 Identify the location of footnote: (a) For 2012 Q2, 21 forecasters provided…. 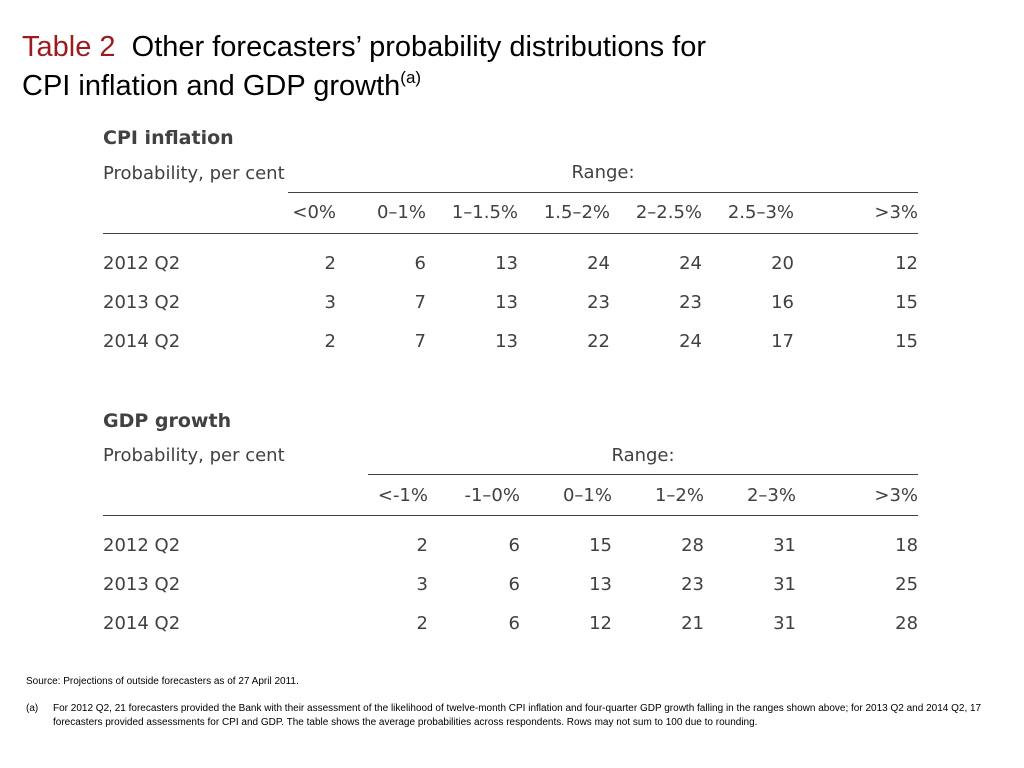
(508, 716).